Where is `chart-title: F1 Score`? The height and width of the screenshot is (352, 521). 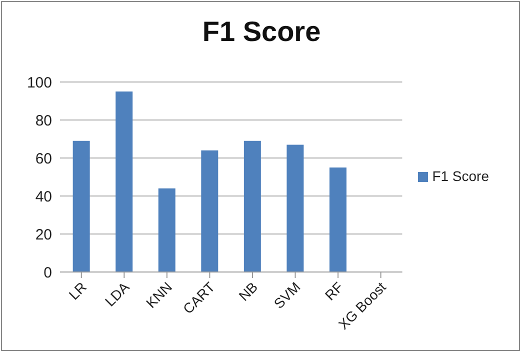
chart-title: F1 Score is located at coordinates (261, 32).